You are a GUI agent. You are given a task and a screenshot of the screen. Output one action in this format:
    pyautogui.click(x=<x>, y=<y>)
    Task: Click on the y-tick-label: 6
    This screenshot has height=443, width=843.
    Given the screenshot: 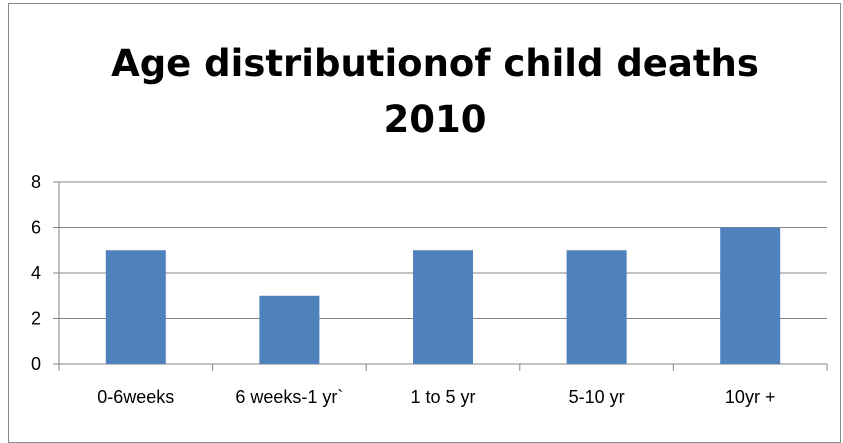 What is the action you would take?
    pyautogui.click(x=36, y=228)
    